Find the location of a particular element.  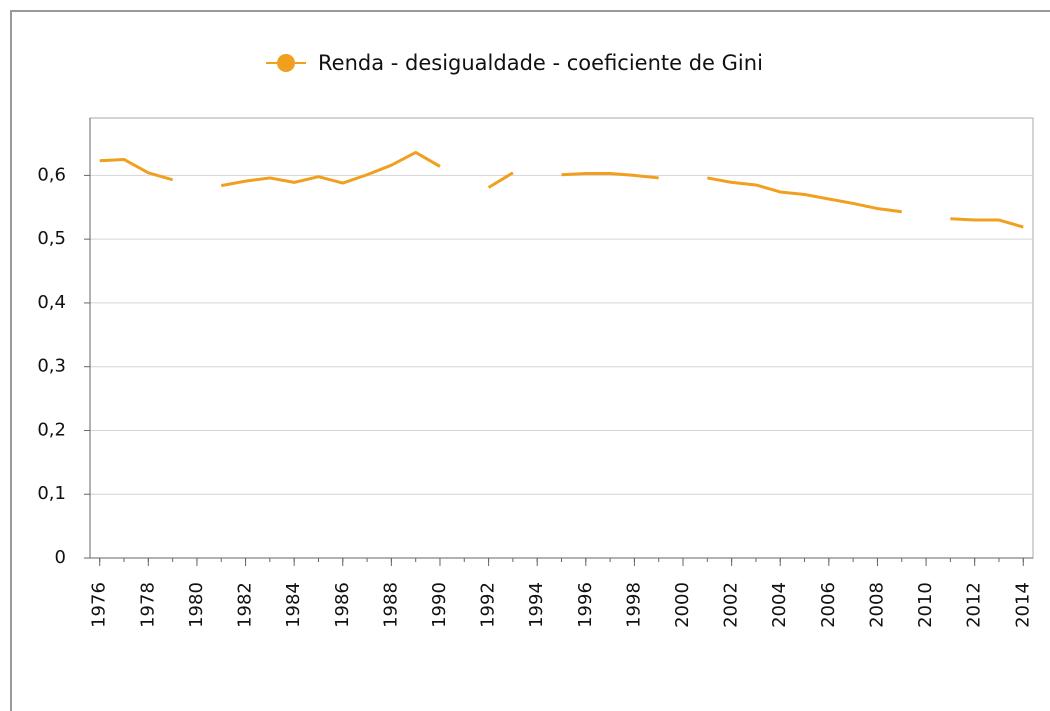

x-tick-label: 2004 is located at coordinates (779, 605).